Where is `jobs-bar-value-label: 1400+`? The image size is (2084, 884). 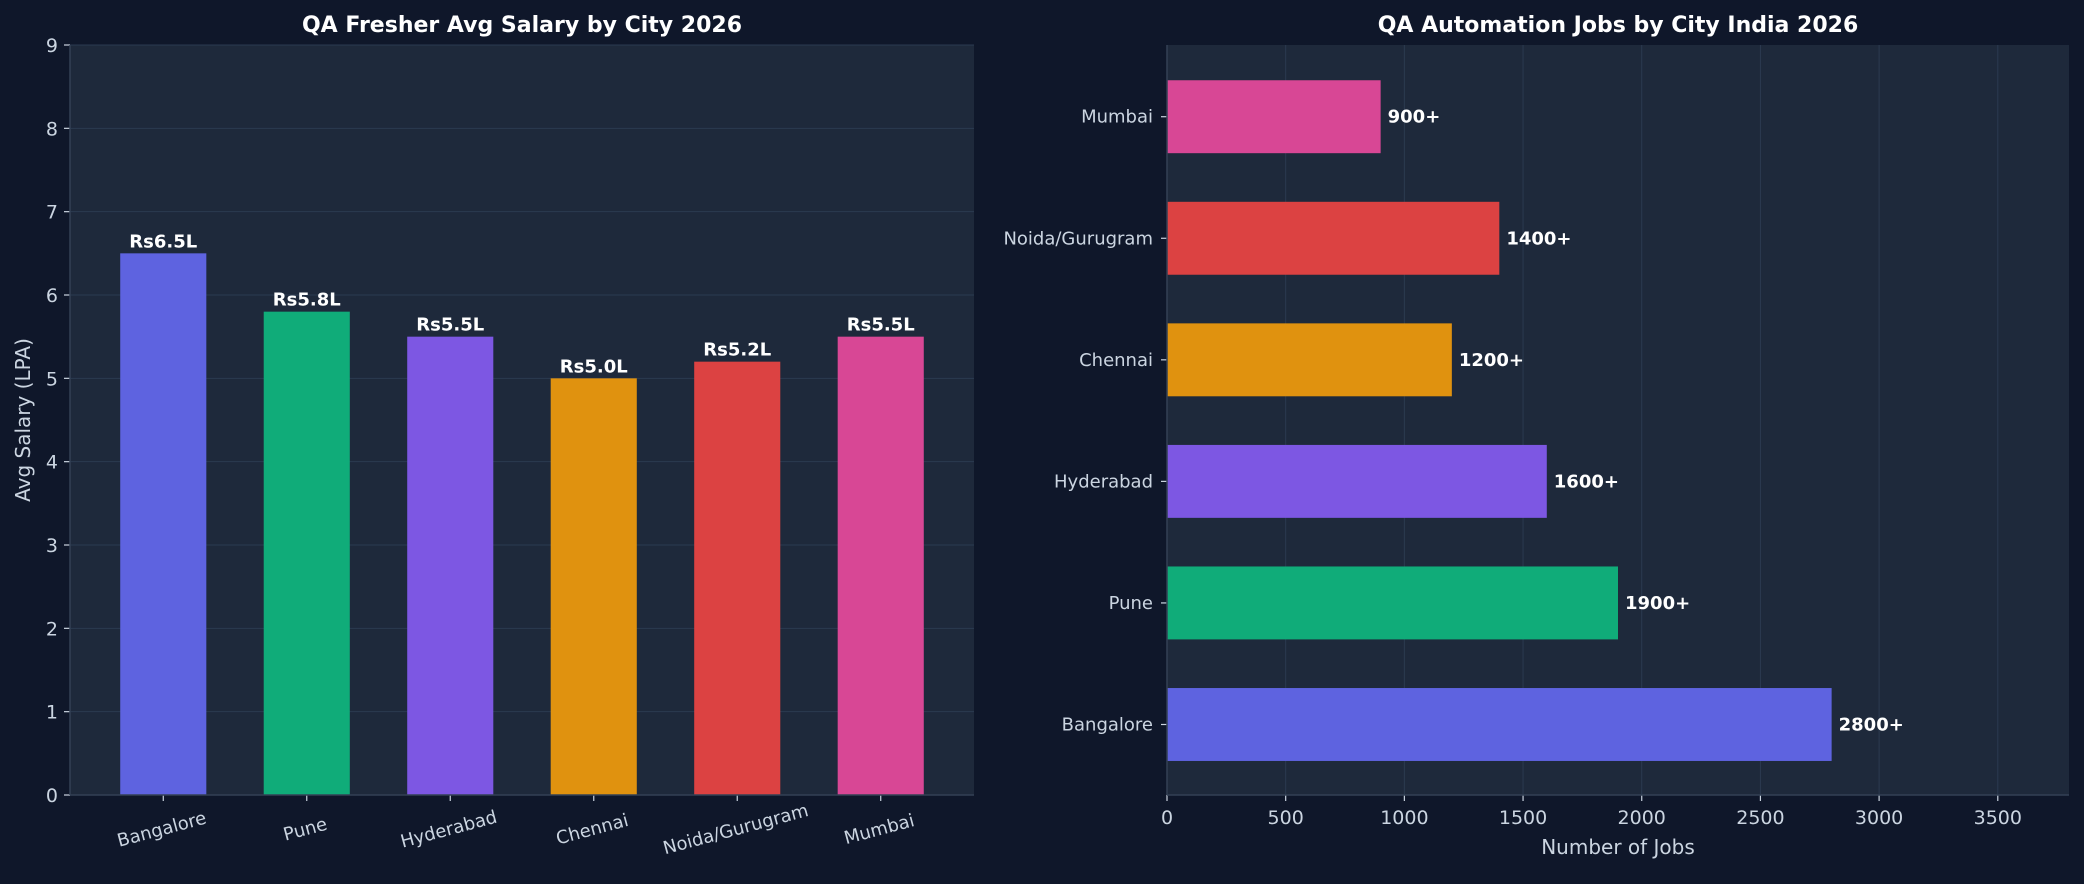
jobs-bar-value-label: 1400+ is located at coordinates (1538, 238).